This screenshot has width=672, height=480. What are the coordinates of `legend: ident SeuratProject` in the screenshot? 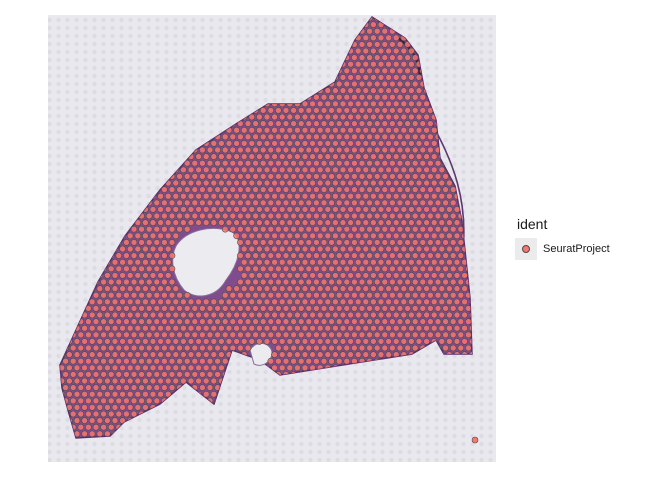 It's located at (580, 238).